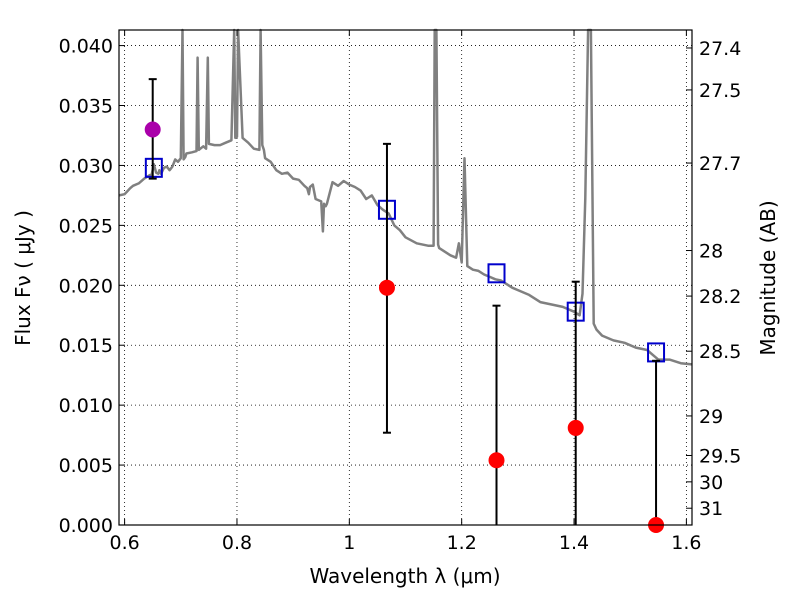  I want to click on y-tick-label: 0.035, so click(86, 107).